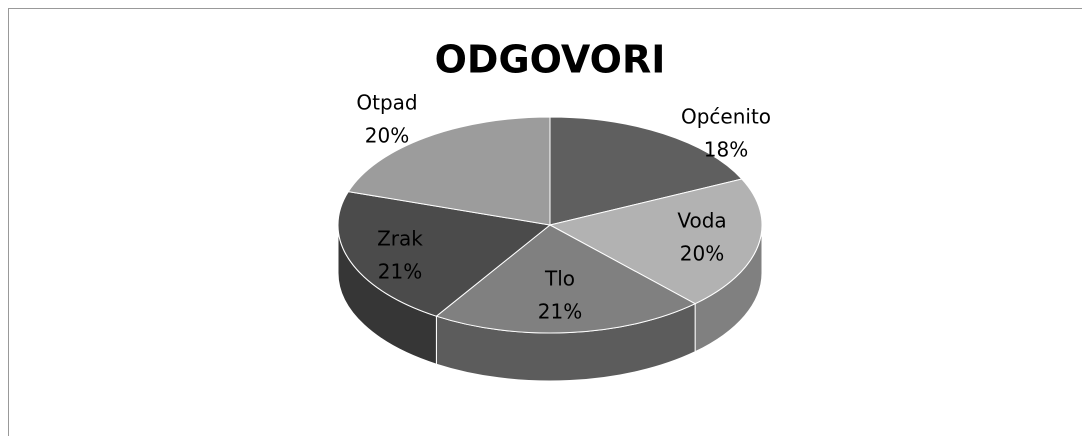 The width and height of the screenshot is (1082, 436). Describe the element at coordinates (400, 239) in the screenshot. I see `data-label-name: Zrak` at that location.